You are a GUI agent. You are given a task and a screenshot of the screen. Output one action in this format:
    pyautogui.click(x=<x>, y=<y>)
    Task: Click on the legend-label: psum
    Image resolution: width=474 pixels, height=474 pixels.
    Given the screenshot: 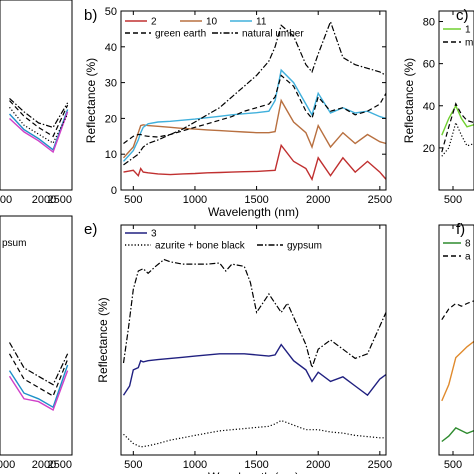 What is the action you would take?
    pyautogui.click(x=14, y=243)
    